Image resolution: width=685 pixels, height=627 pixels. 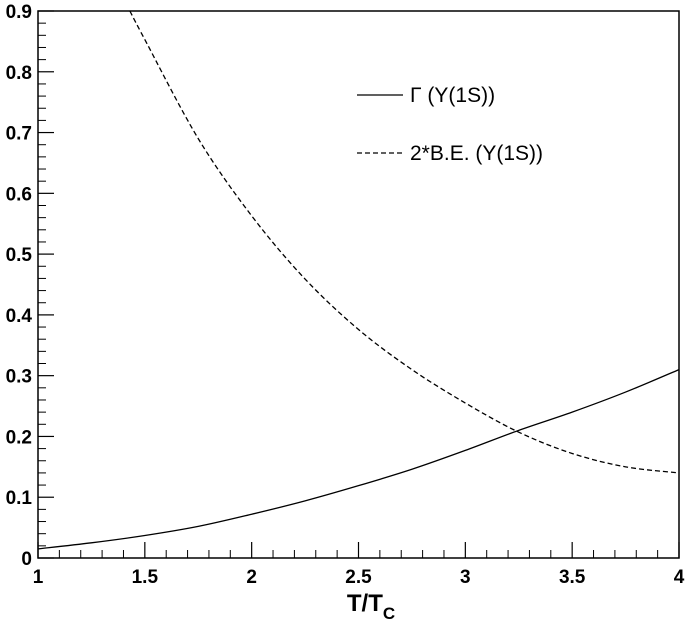 What do you see at coordinates (19, 377) in the screenshot?
I see `y-tick-label: 0.3` at bounding box center [19, 377].